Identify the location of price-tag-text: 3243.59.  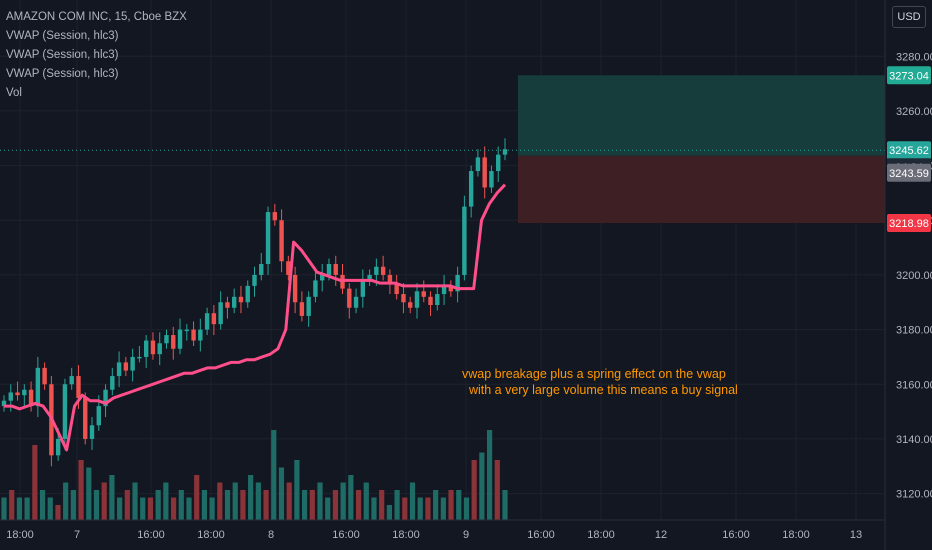
(909, 174).